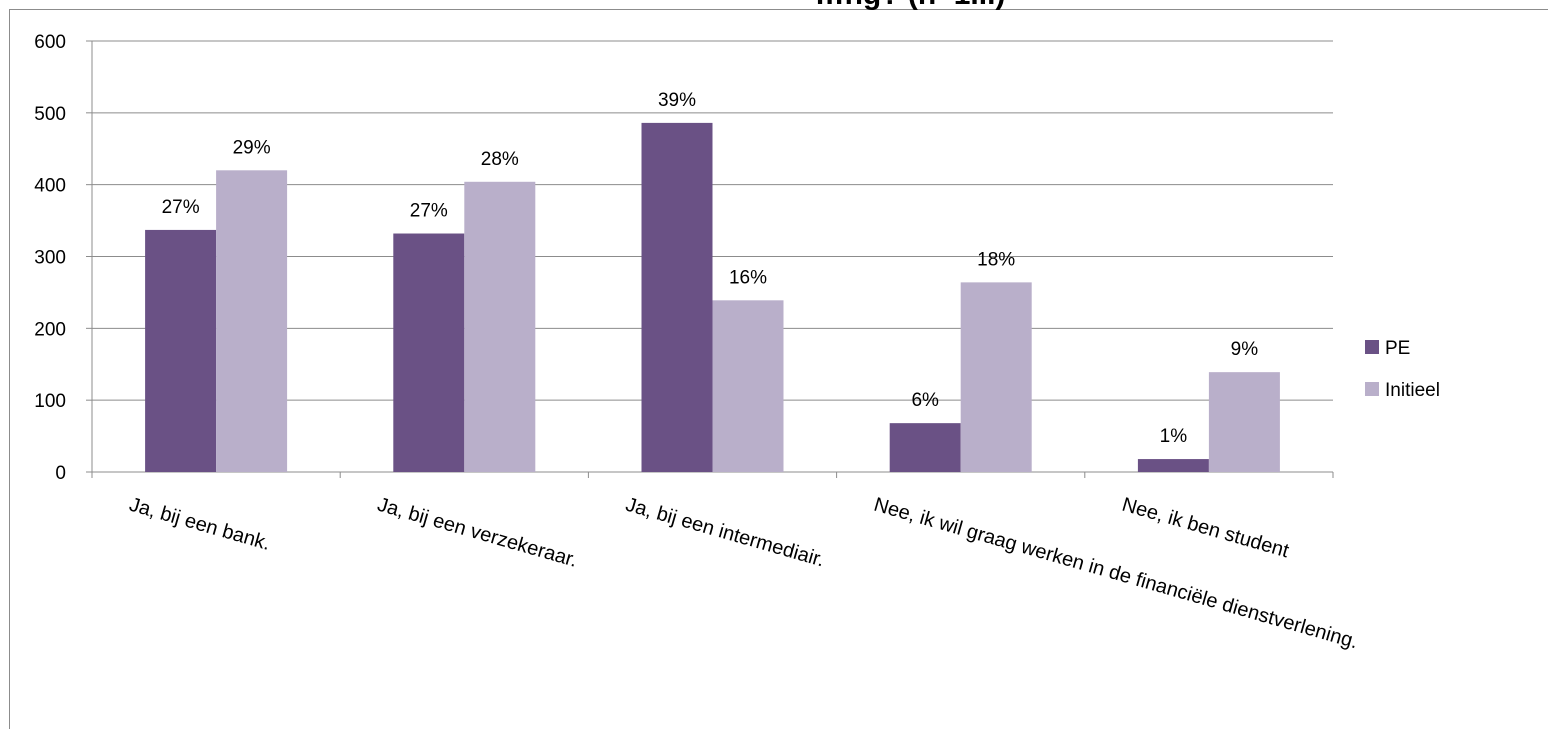 Image resolution: width=1548 pixels, height=729 pixels. Describe the element at coordinates (1397, 348) in the screenshot. I see `legend-label: PE` at that location.